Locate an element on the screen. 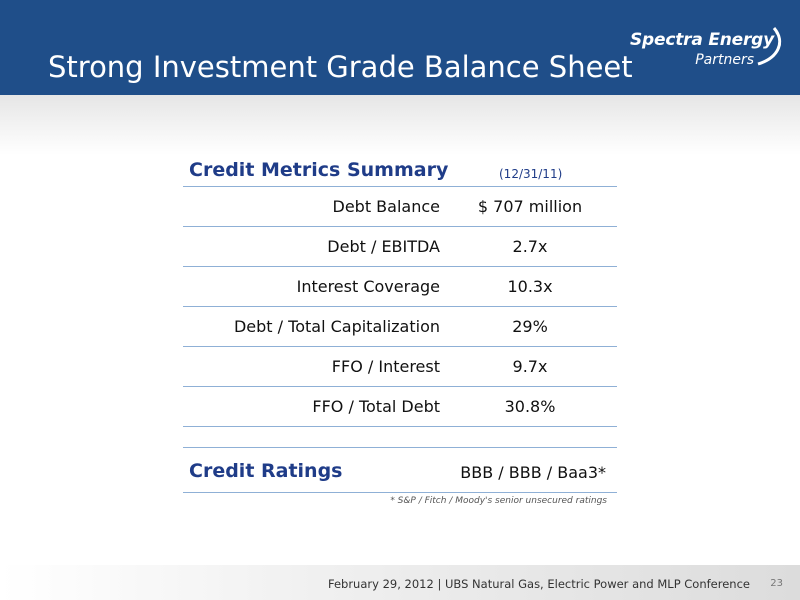  logo-sub-text: Partners is located at coordinates (724, 60).